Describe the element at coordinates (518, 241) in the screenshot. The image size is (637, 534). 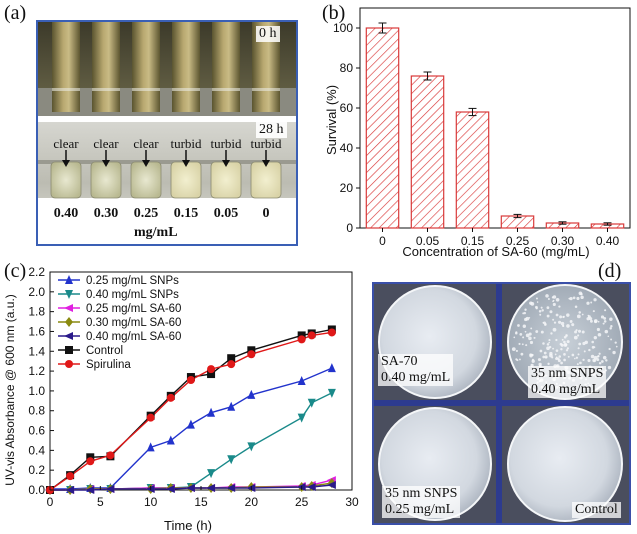
I see `x-tick-label: 0.25` at that location.